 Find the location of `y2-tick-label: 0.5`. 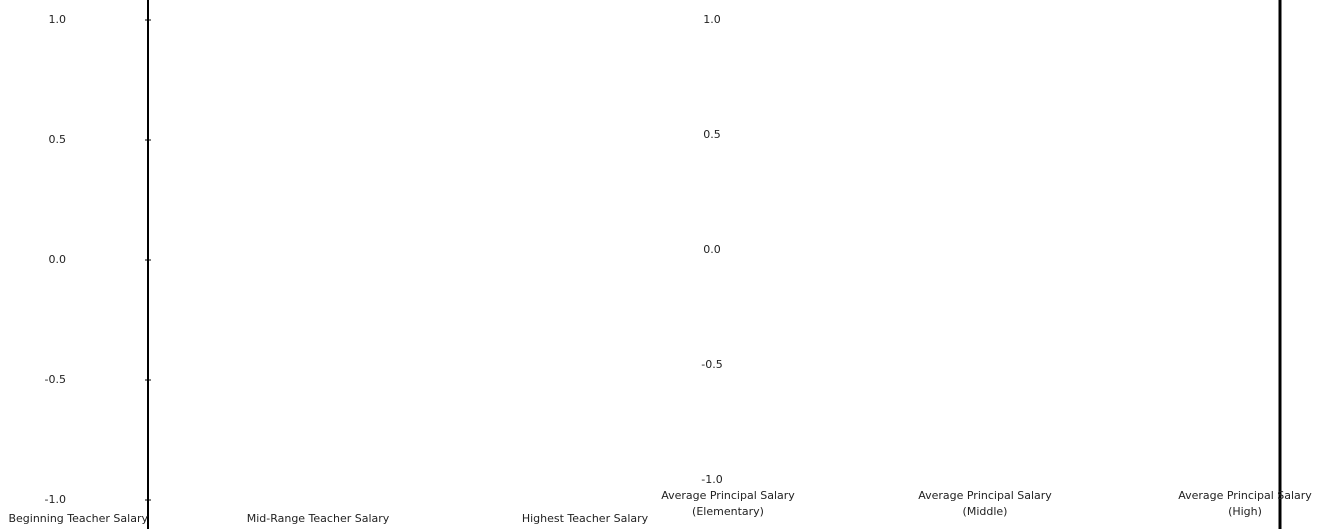

y2-tick-label: 0.5 is located at coordinates (712, 134).